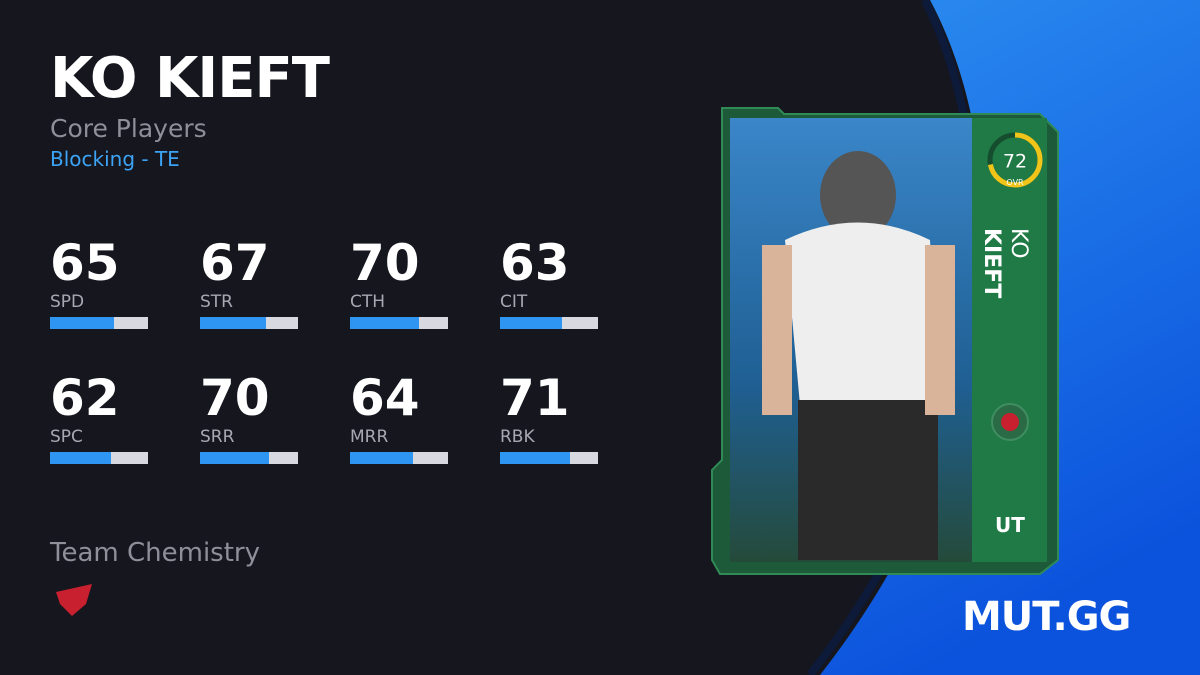  I want to click on stat-label: SPD, so click(67, 302).